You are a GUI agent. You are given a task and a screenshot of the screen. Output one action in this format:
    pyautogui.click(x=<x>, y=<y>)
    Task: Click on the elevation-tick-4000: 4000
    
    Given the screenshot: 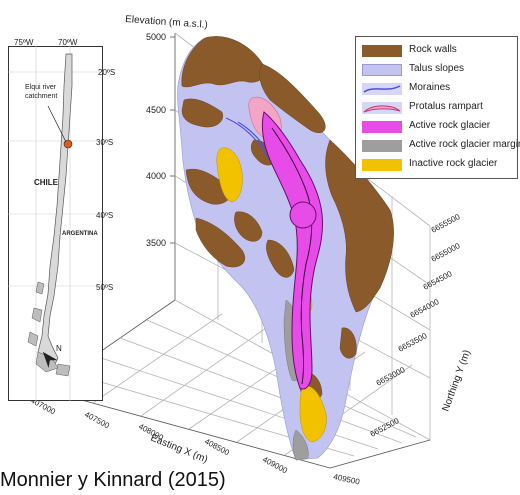 What is the action you would take?
    pyautogui.click(x=156, y=176)
    